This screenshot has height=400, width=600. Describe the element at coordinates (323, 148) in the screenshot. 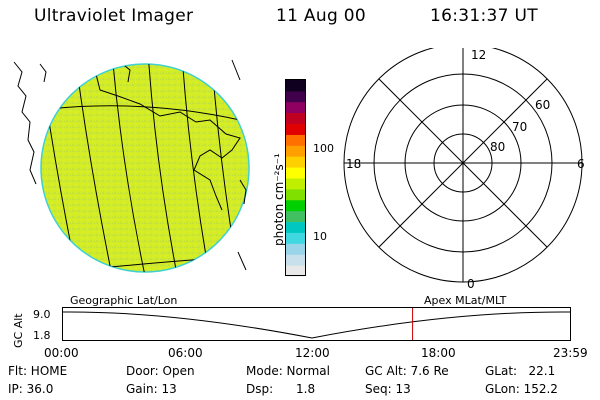

I see `colorbar-tick-100: 100` at that location.